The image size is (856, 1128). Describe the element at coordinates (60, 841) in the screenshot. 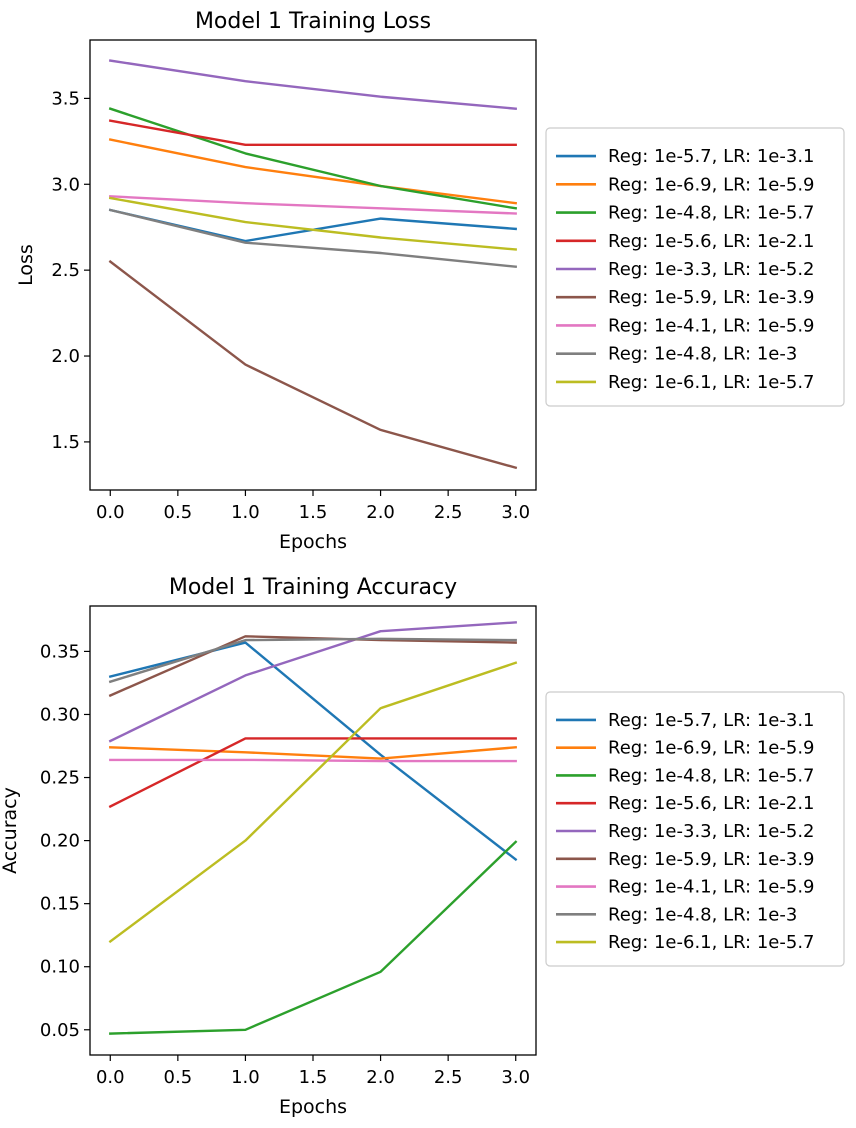

I see `y-tick-label: 0.20` at that location.